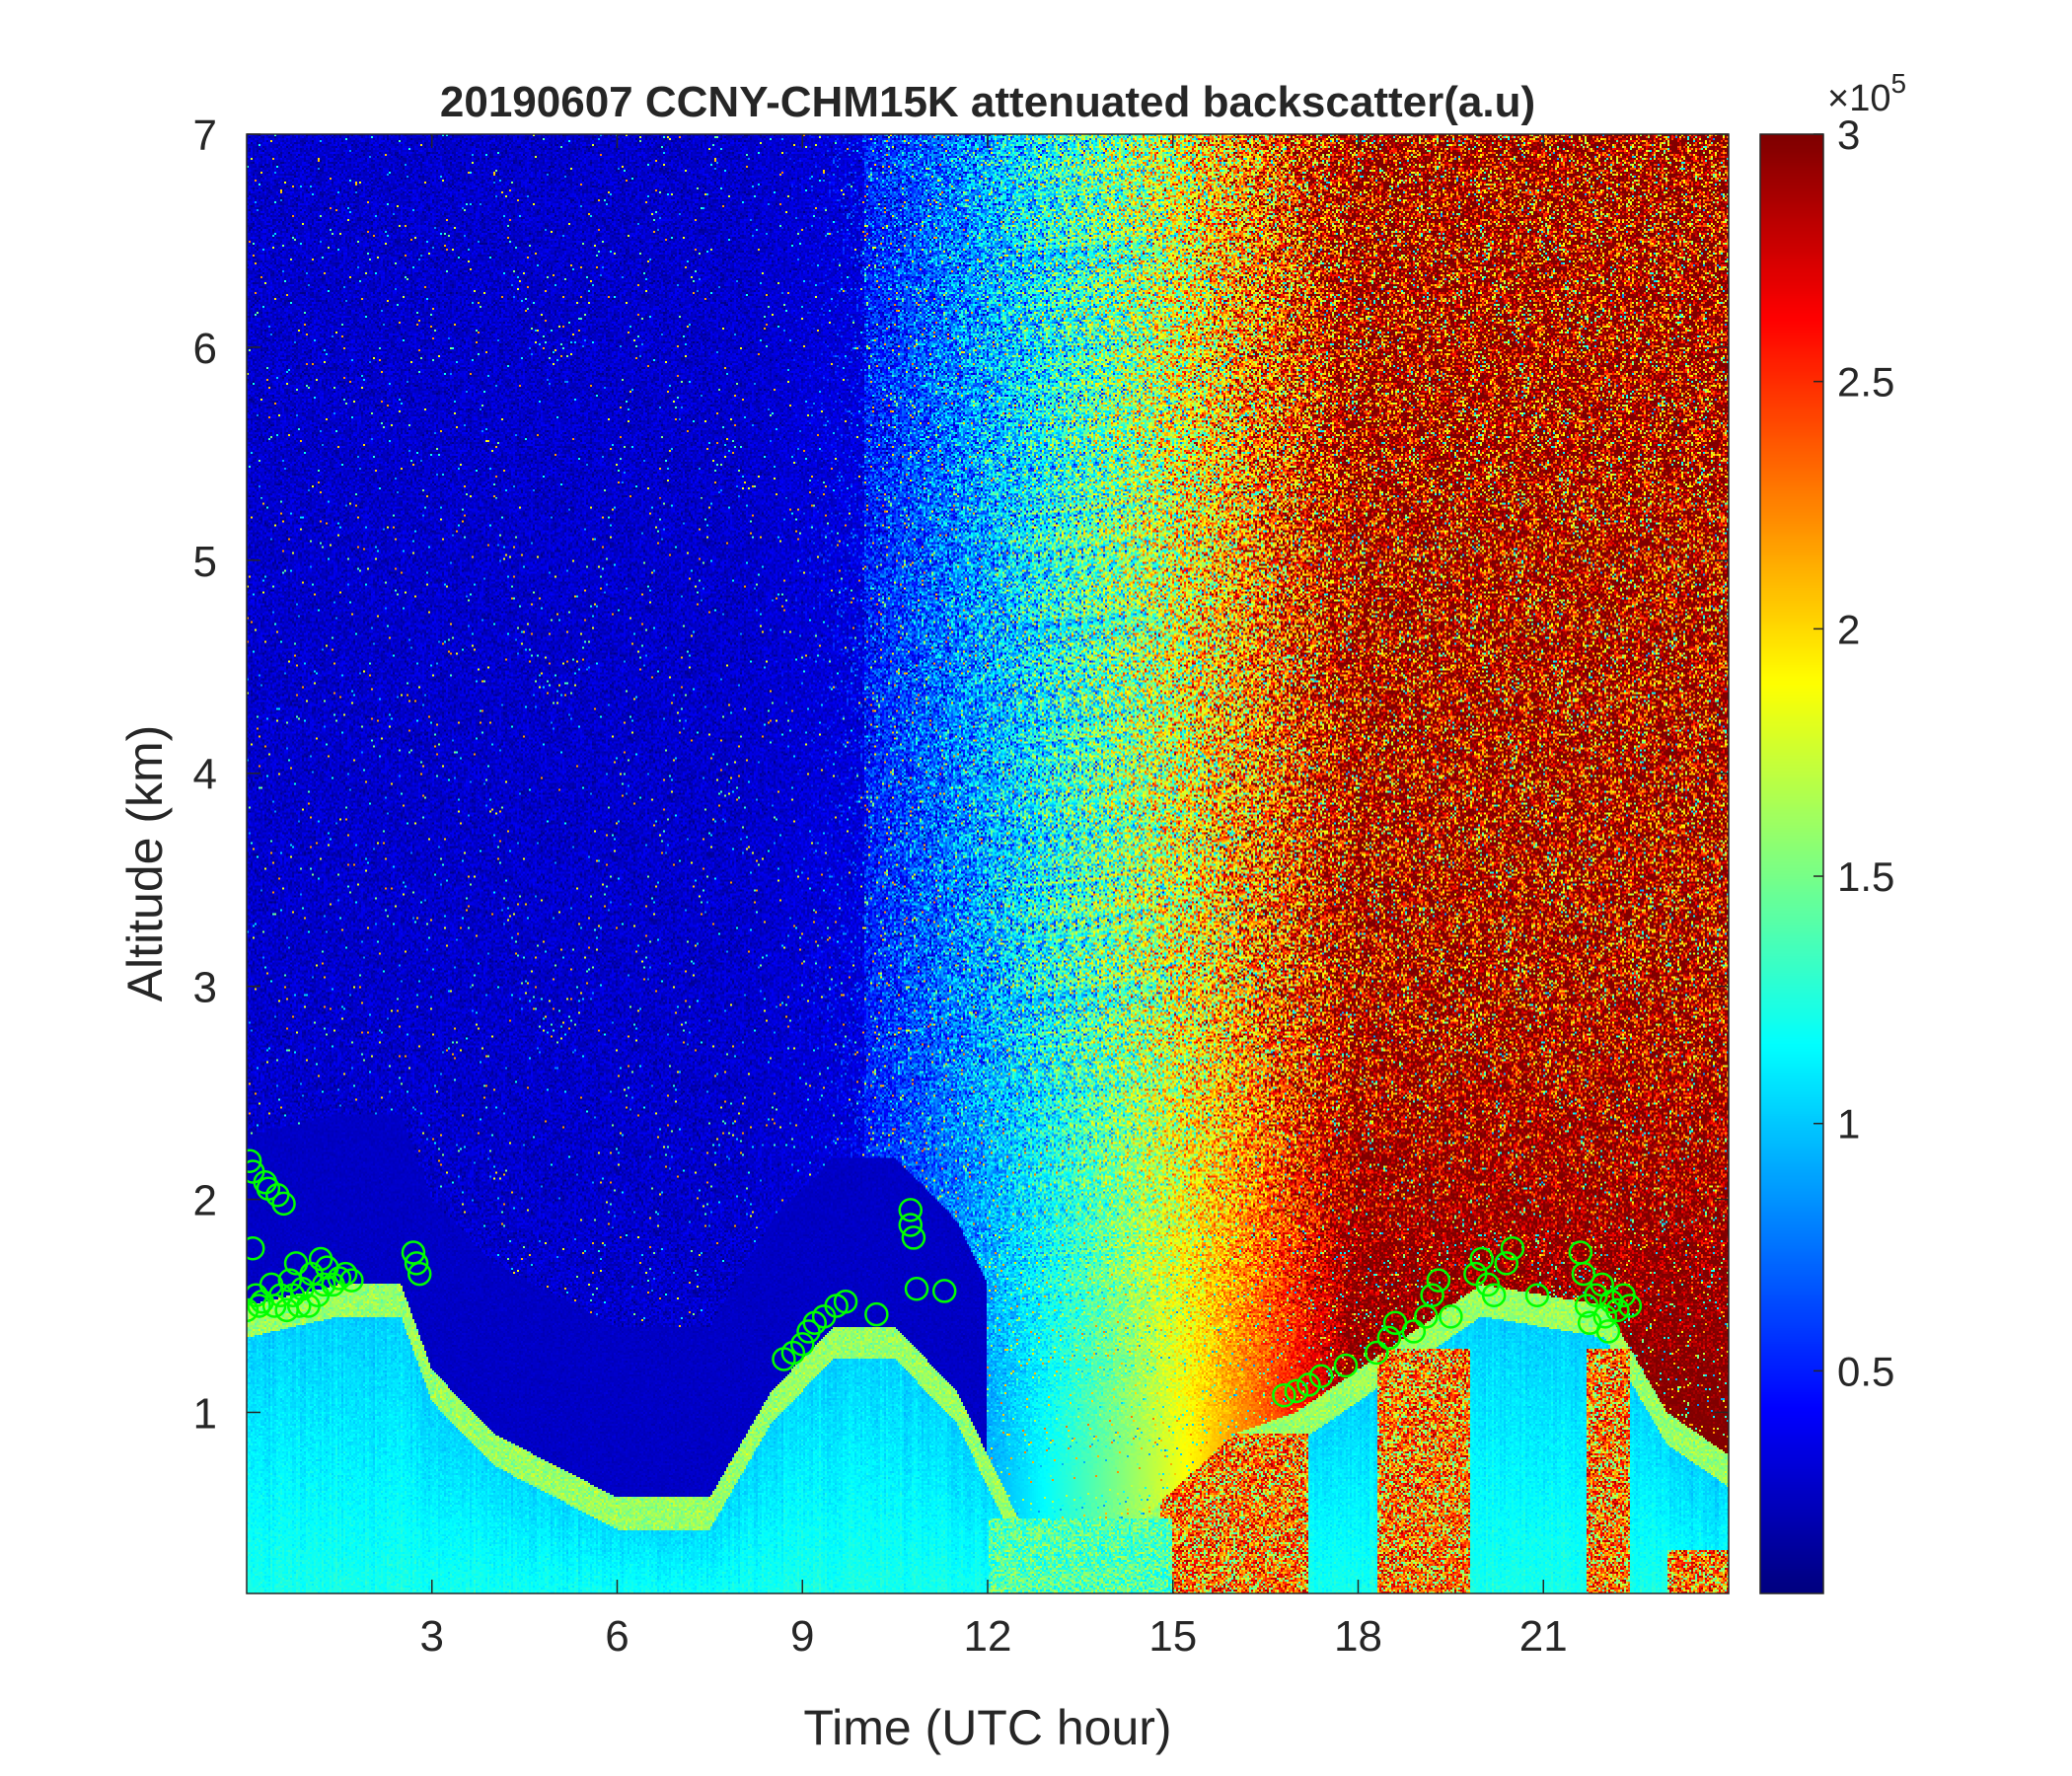 Image resolution: width=2072 pixels, height=1776 pixels. Describe the element at coordinates (1854, 753) in the screenshot. I see `colorbar-ticks: 0.5 1 1.5 2 2.5 3` at that location.